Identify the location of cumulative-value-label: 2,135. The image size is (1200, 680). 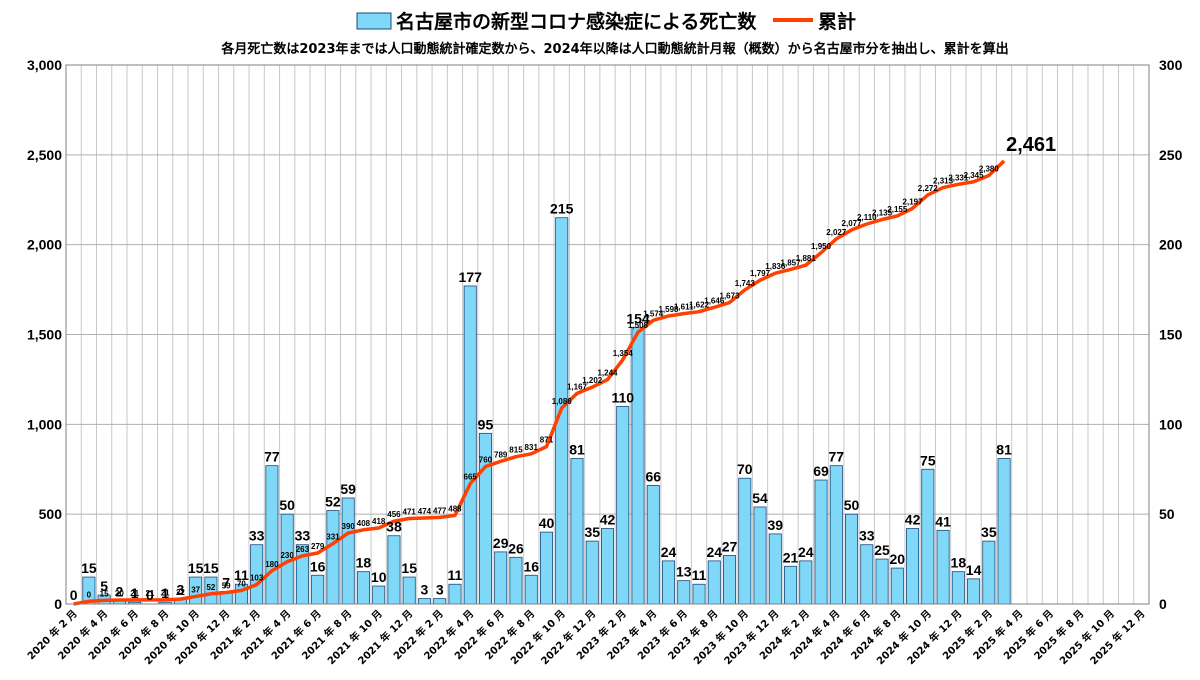
(882, 213).